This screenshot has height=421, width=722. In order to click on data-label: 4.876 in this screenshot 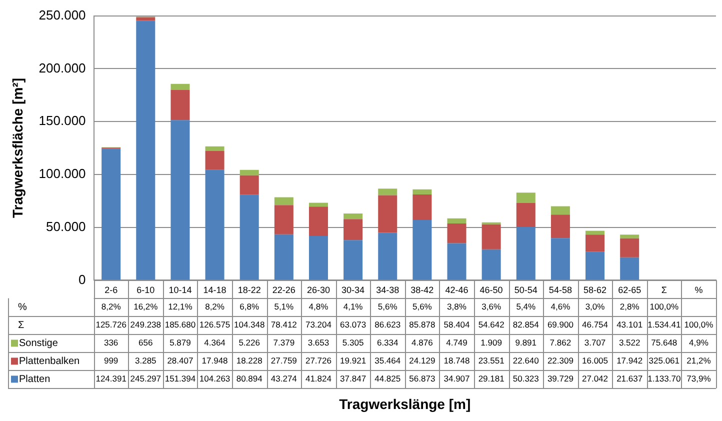, I will do `click(423, 343)`.